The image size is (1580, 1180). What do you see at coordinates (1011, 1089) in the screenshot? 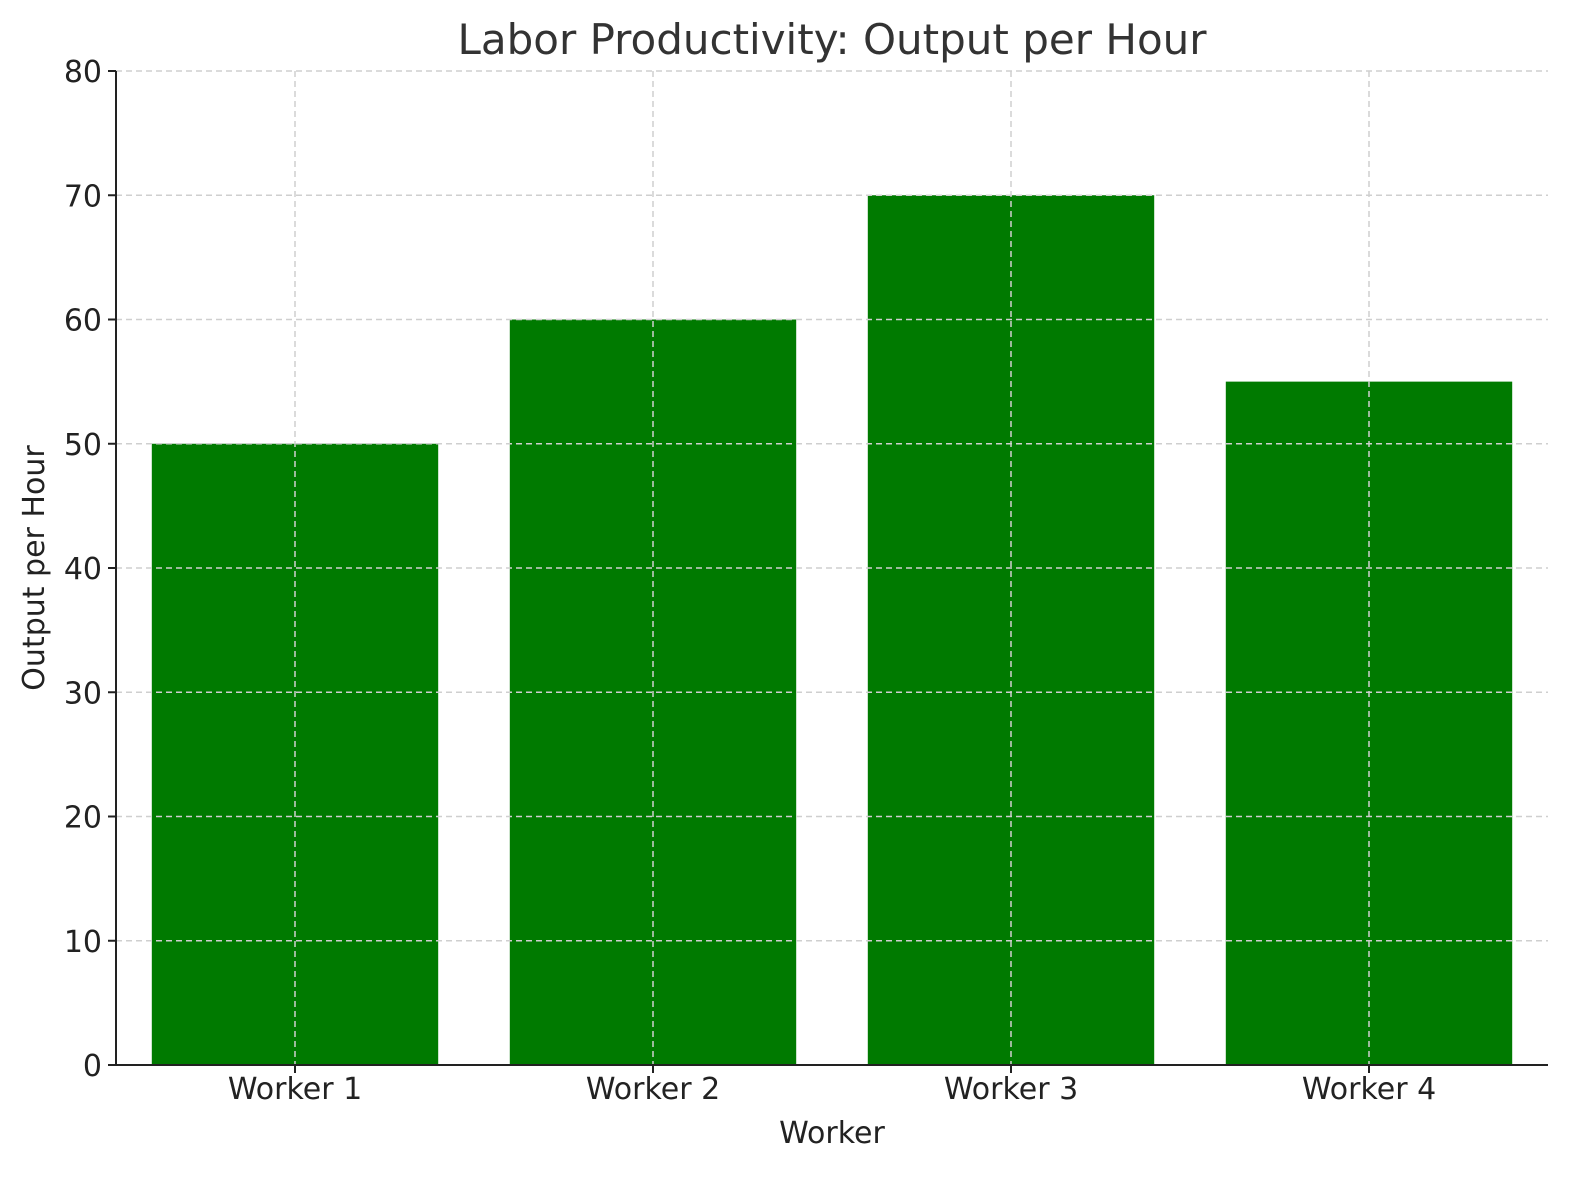
I see `x-tick-label: Worker 3` at bounding box center [1011, 1089].